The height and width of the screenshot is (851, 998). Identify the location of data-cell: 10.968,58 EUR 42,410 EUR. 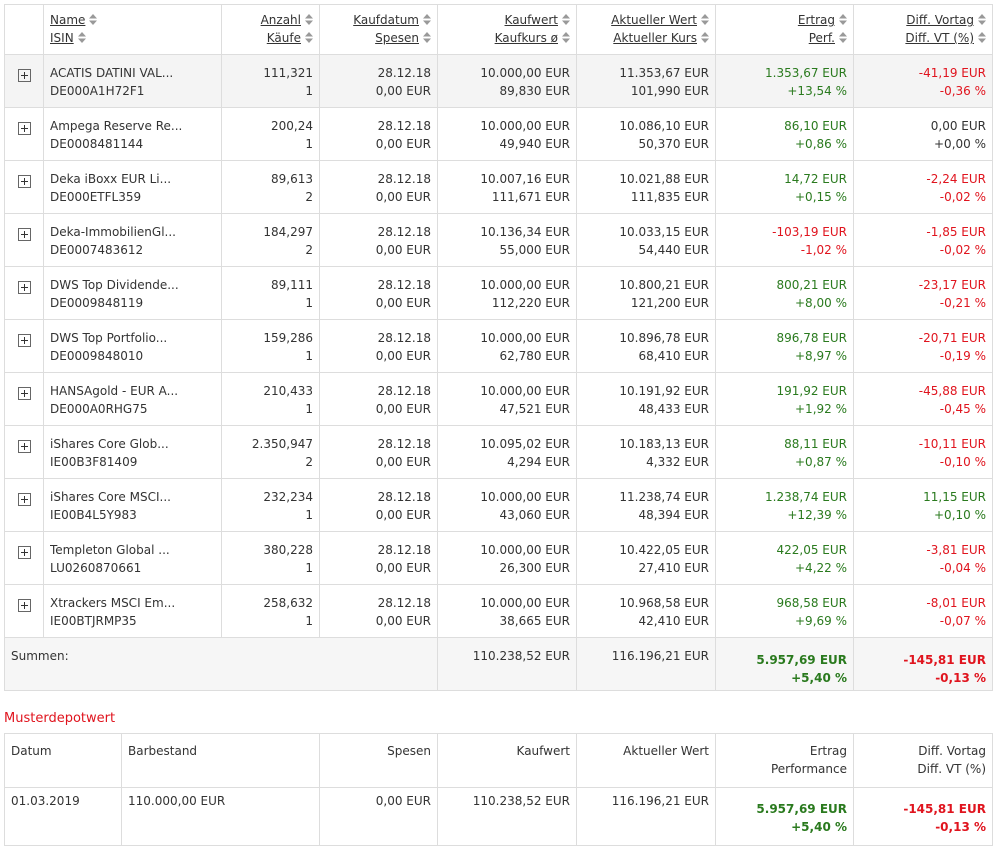
(646, 611).